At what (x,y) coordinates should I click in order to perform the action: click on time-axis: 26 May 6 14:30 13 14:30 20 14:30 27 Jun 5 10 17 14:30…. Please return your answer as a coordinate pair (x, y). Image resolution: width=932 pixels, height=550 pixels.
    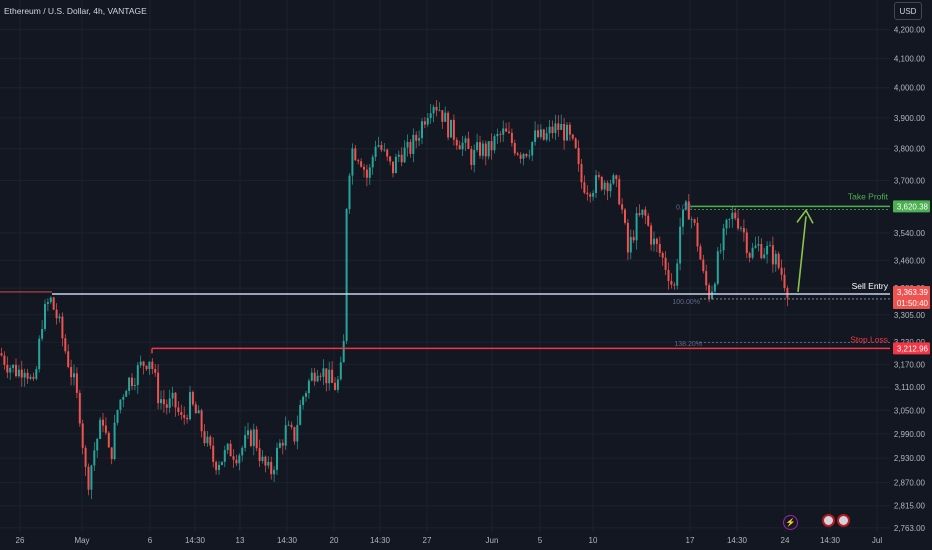
    Looking at the image, I should click on (449, 540).